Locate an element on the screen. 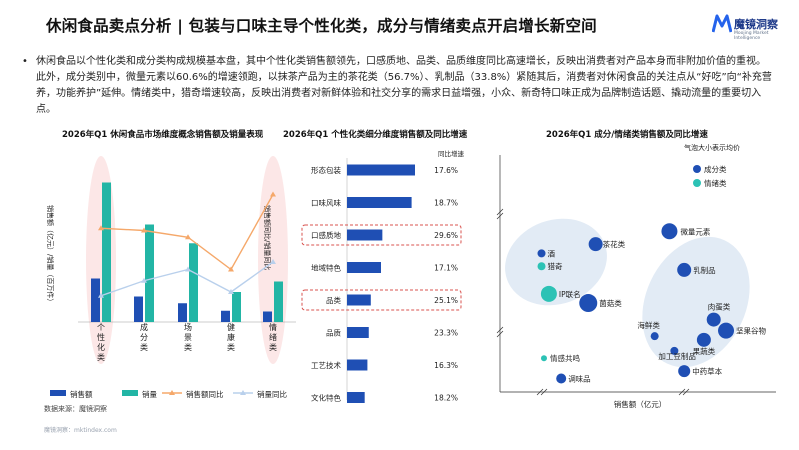 The image size is (799, 450). category-label: 品类 is located at coordinates (333, 300).